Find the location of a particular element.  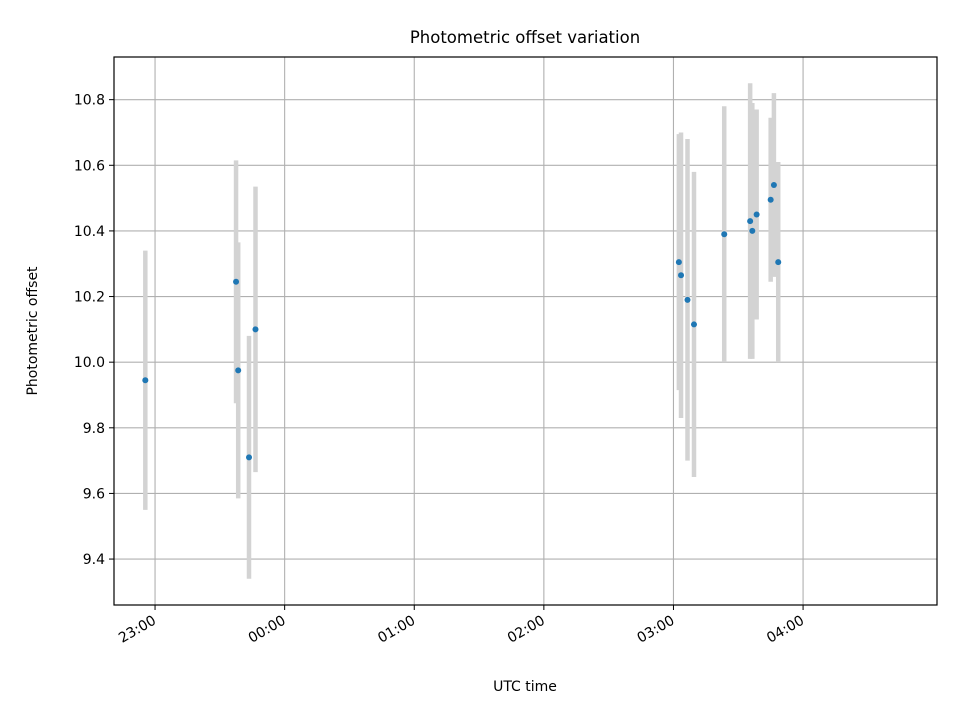

y-tick-label: 9.6 is located at coordinates (94, 494).